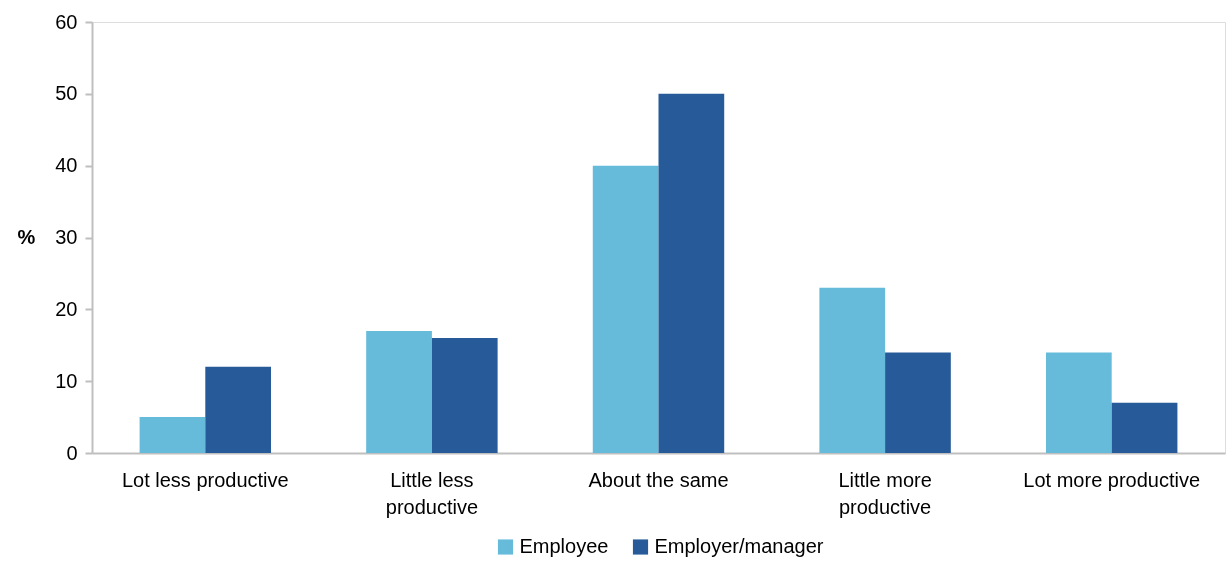  I want to click on x-tick-label: Little less productive, so click(432, 493).